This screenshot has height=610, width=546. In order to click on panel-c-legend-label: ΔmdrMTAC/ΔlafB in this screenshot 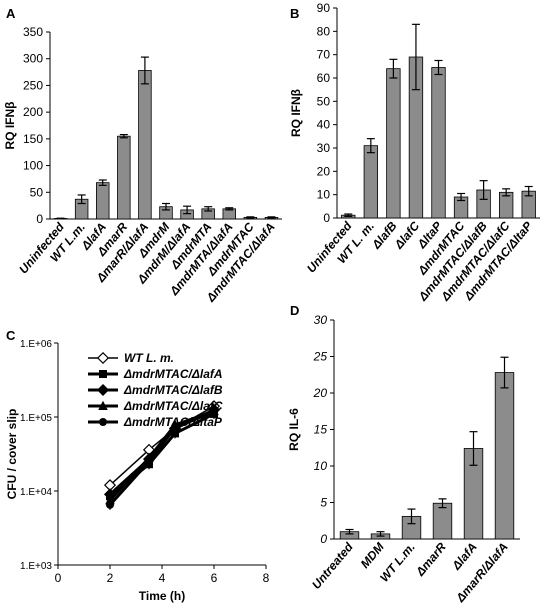, I will do `click(173, 390)`.